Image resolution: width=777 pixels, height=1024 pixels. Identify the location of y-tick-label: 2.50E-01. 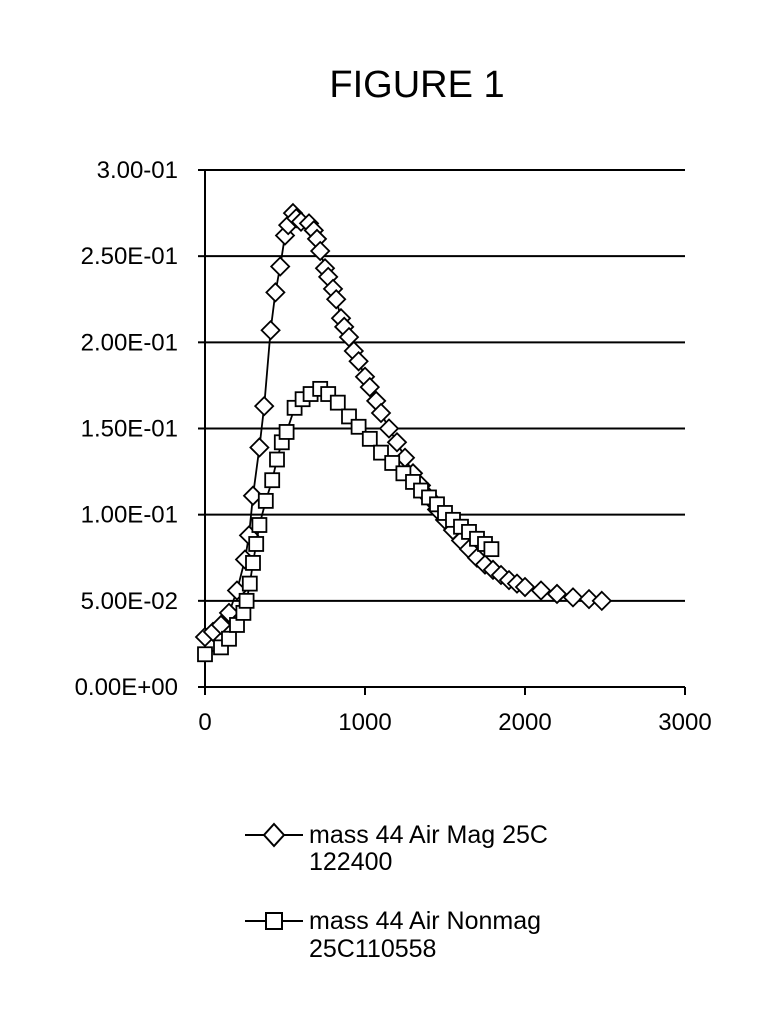
(129, 256).